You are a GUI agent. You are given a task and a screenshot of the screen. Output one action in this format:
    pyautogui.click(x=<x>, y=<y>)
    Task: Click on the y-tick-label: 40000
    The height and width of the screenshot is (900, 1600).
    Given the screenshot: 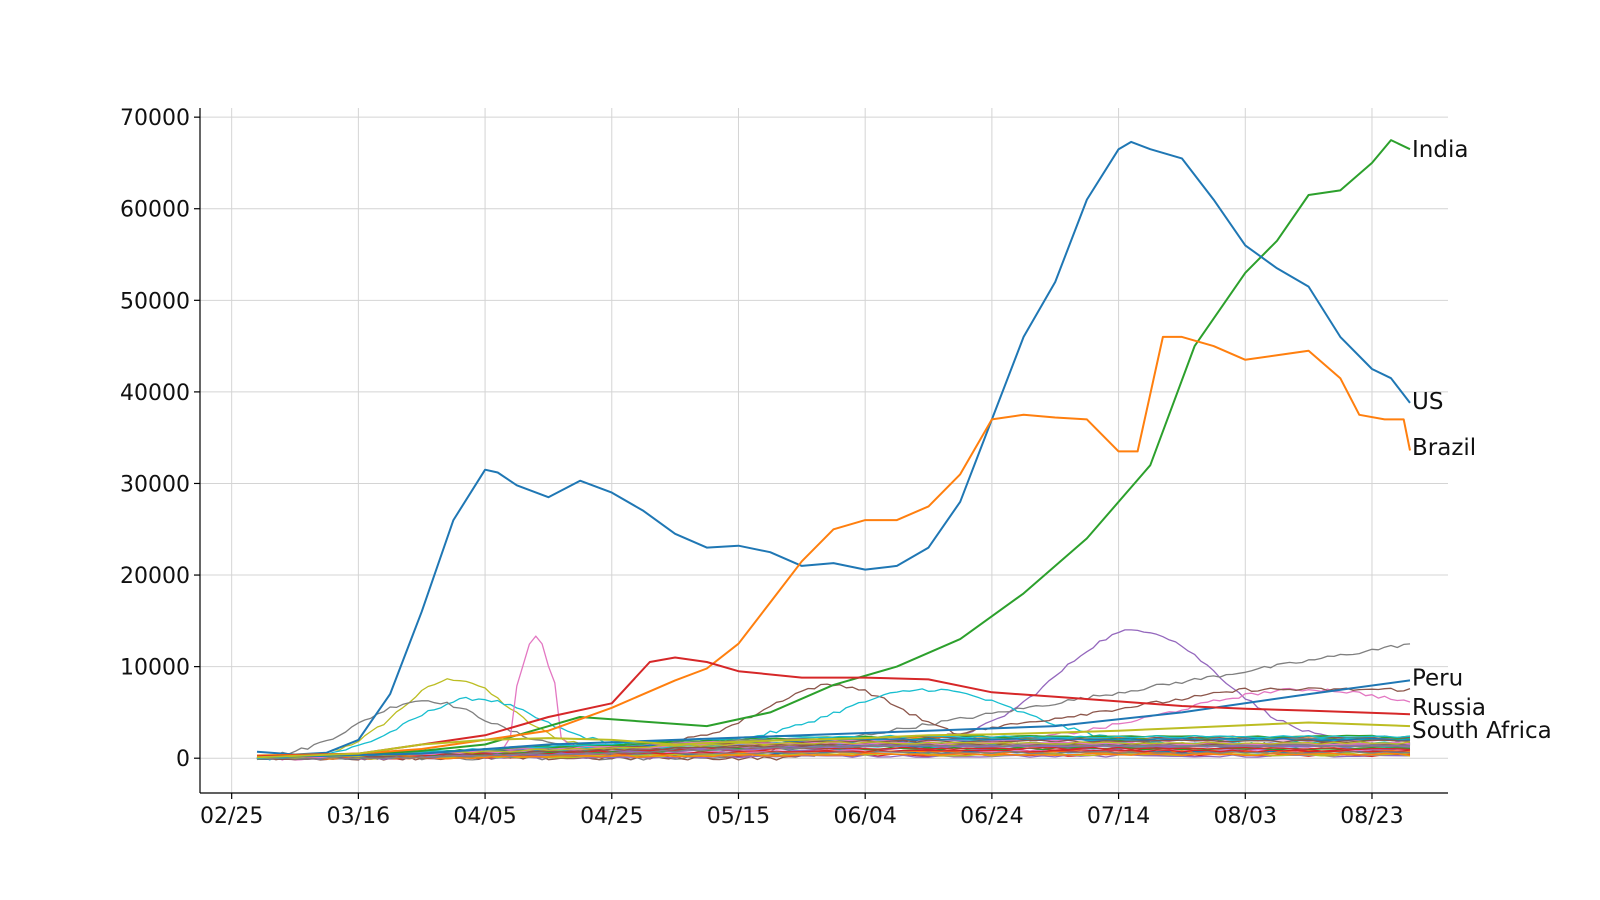 What is the action you would take?
    pyautogui.click(x=155, y=393)
    